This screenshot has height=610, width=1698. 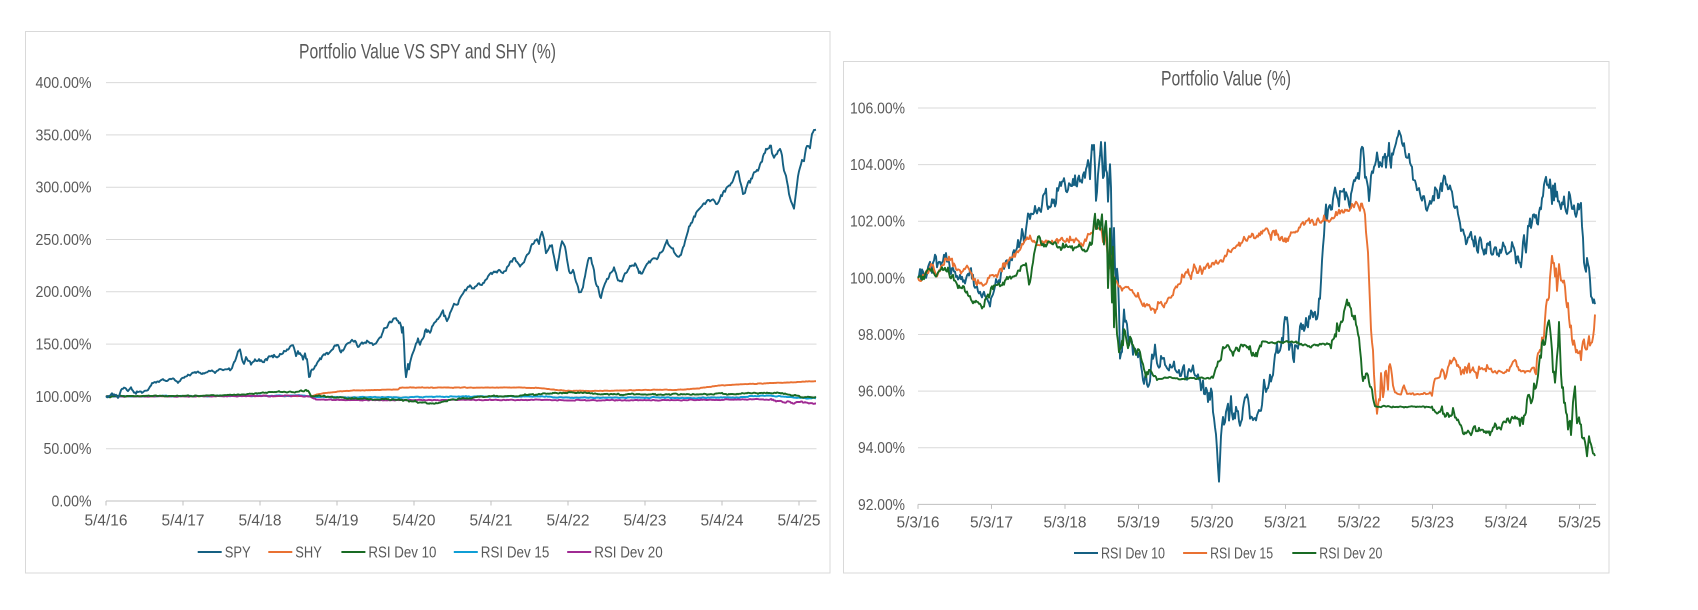 What do you see at coordinates (877, 165) in the screenshot?
I see `svg-text: 104.00%` at bounding box center [877, 165].